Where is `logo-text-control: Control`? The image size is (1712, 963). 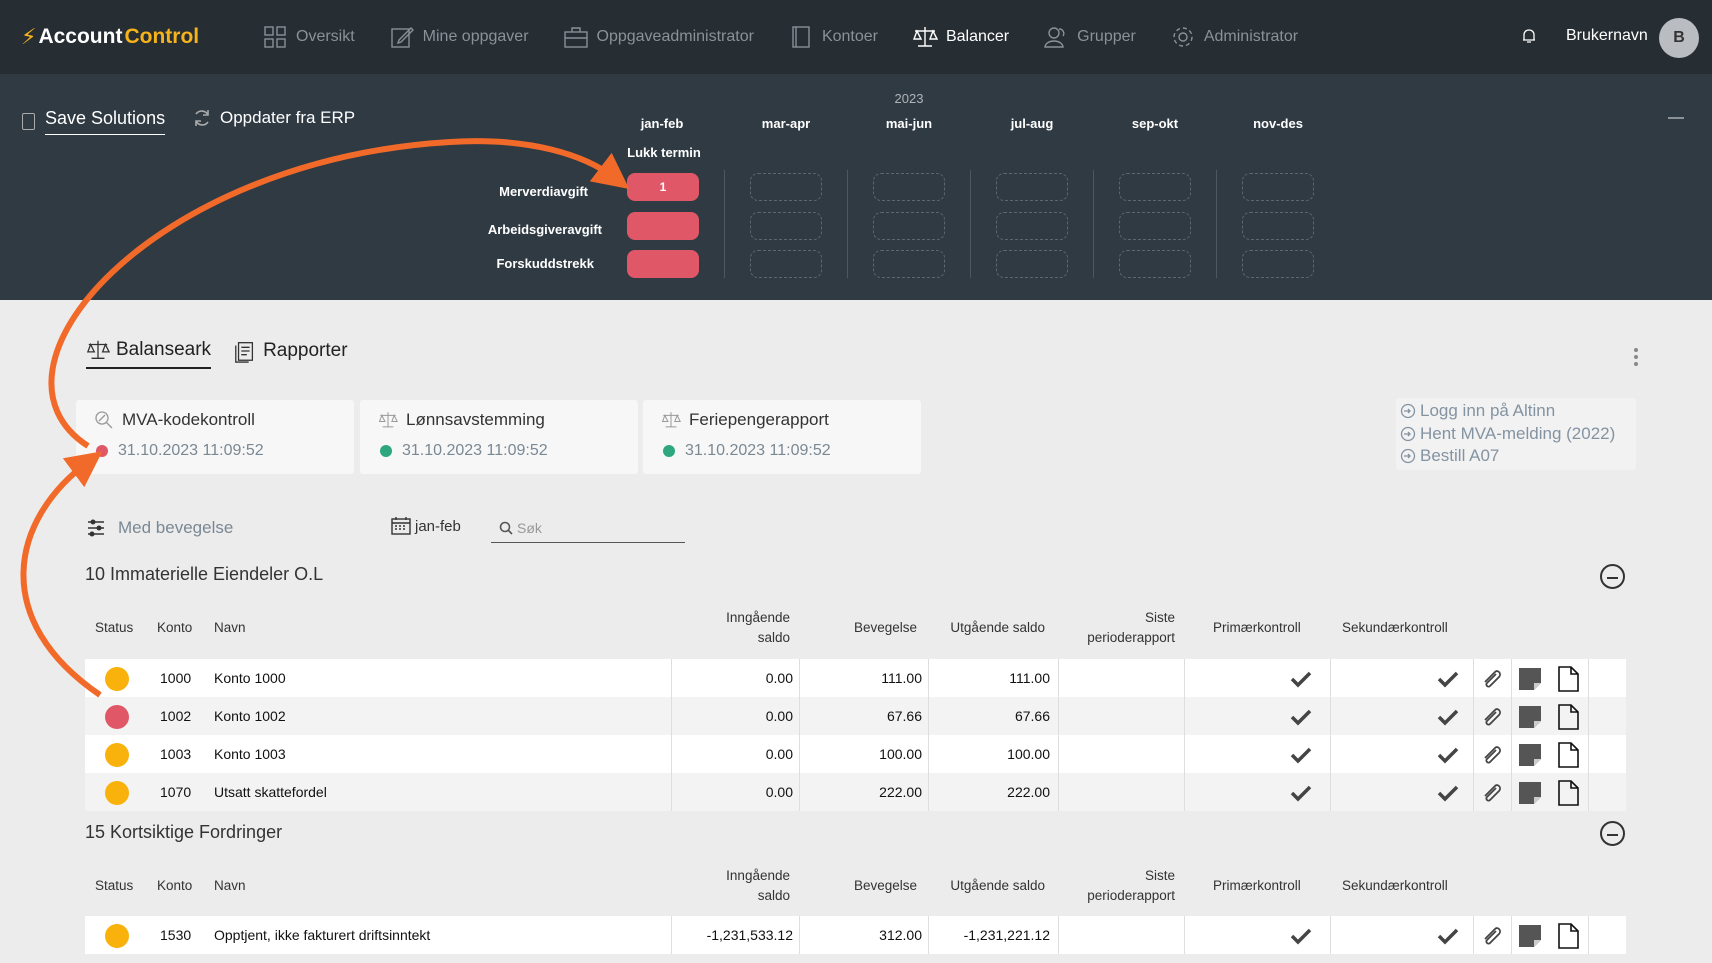 logo-text-control: Control is located at coordinates (162, 36).